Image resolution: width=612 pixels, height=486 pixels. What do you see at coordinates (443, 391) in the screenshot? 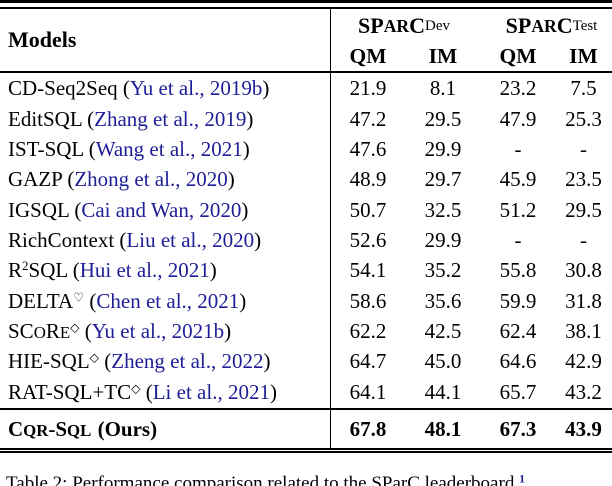
I see `value-cell: 44.1` at bounding box center [443, 391].